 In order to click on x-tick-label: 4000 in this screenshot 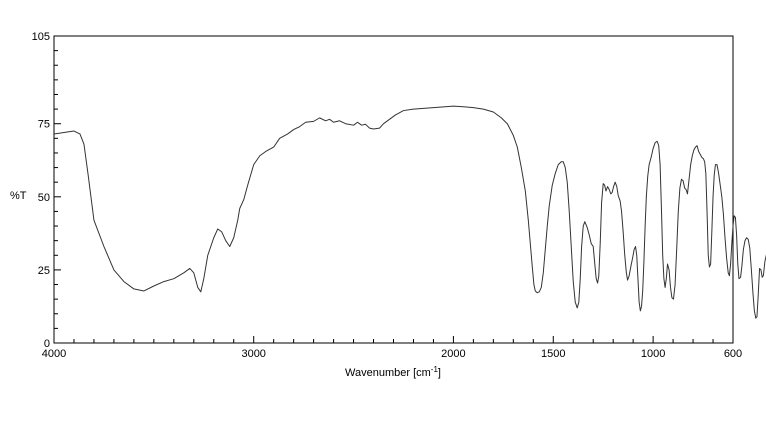, I will do `click(54, 354)`.